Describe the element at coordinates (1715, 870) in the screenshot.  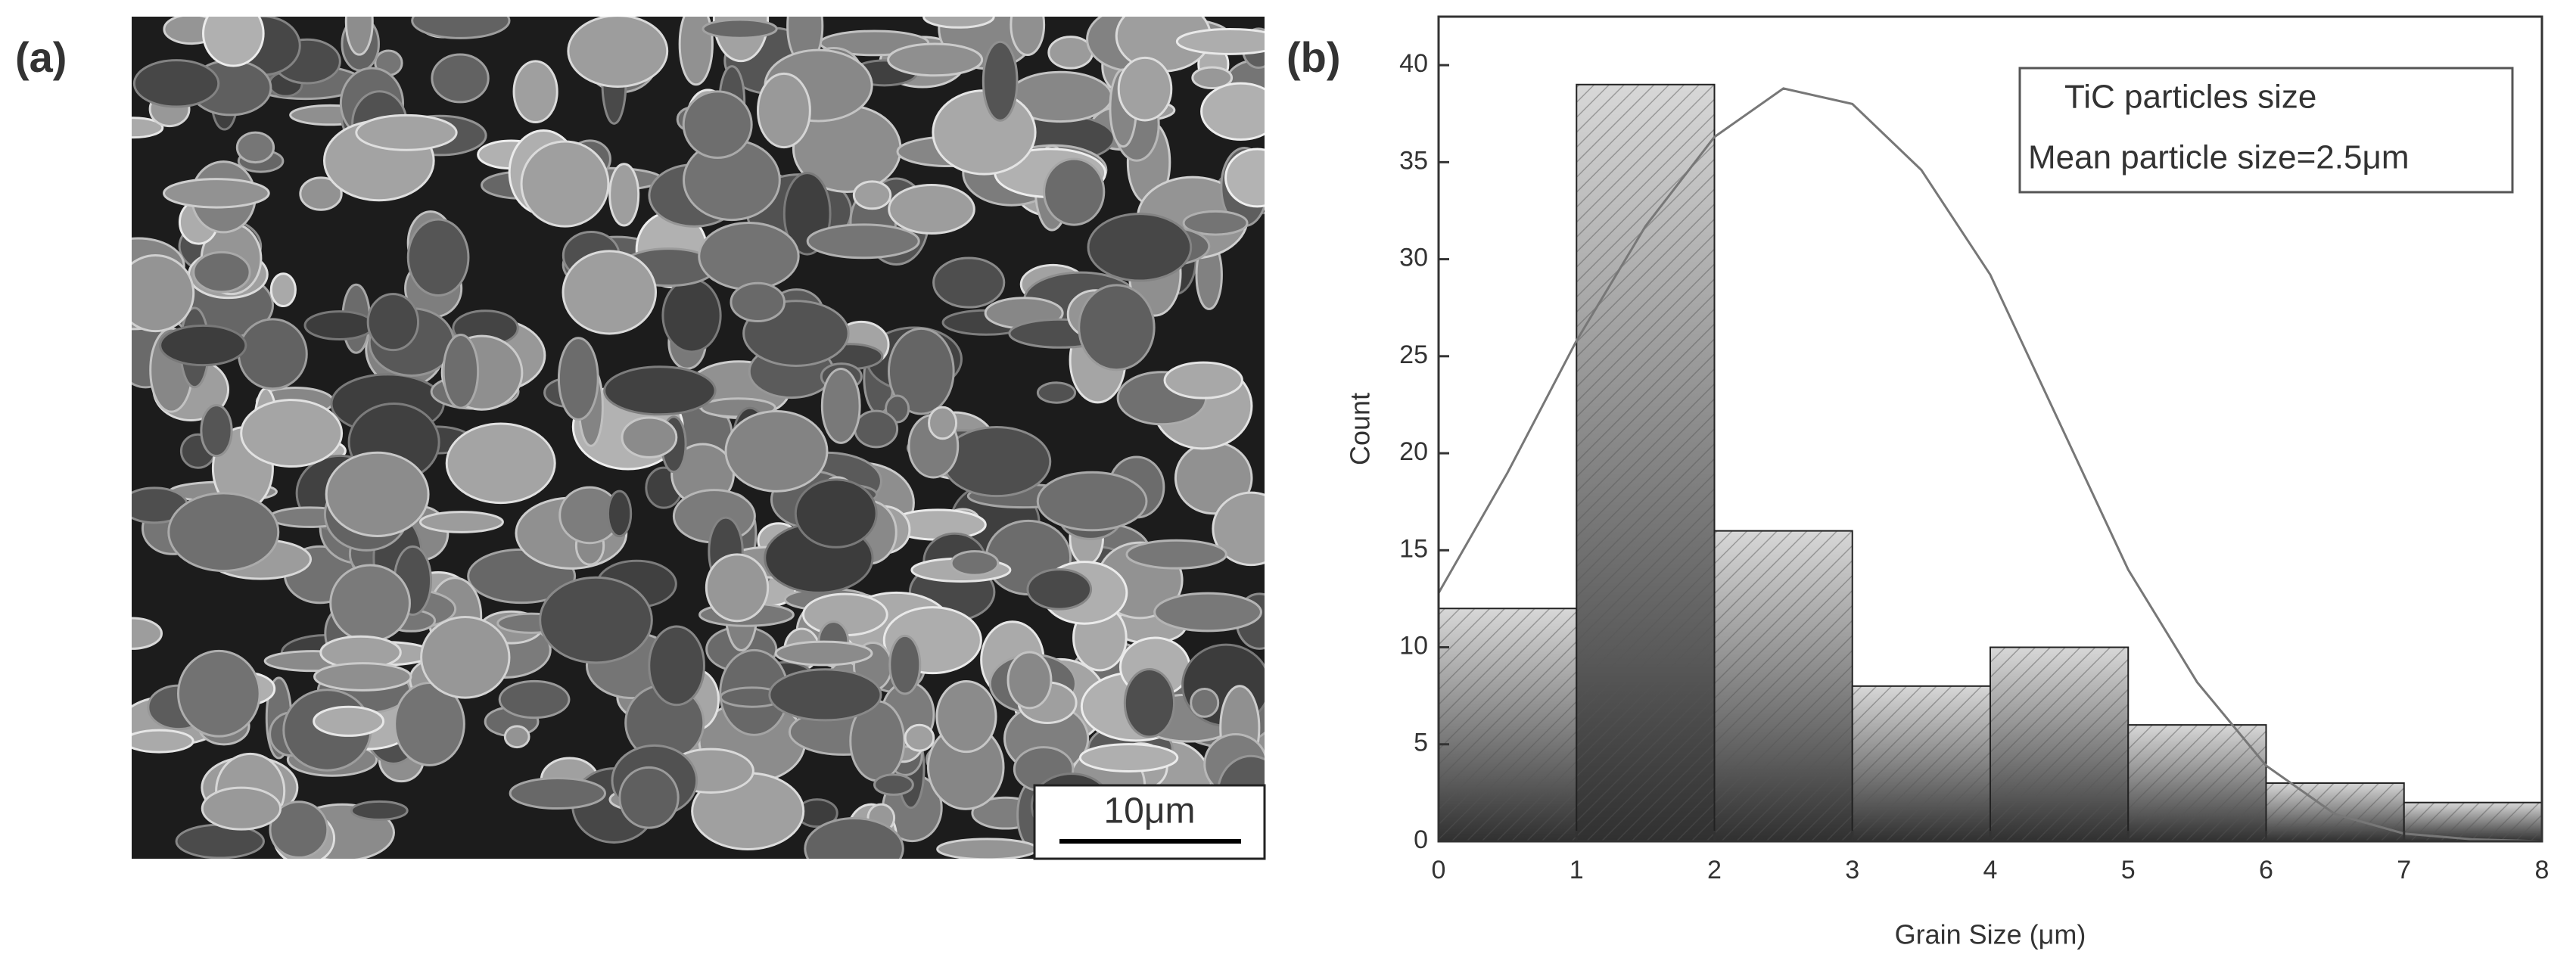
I see `x-tick-label: 2` at that location.